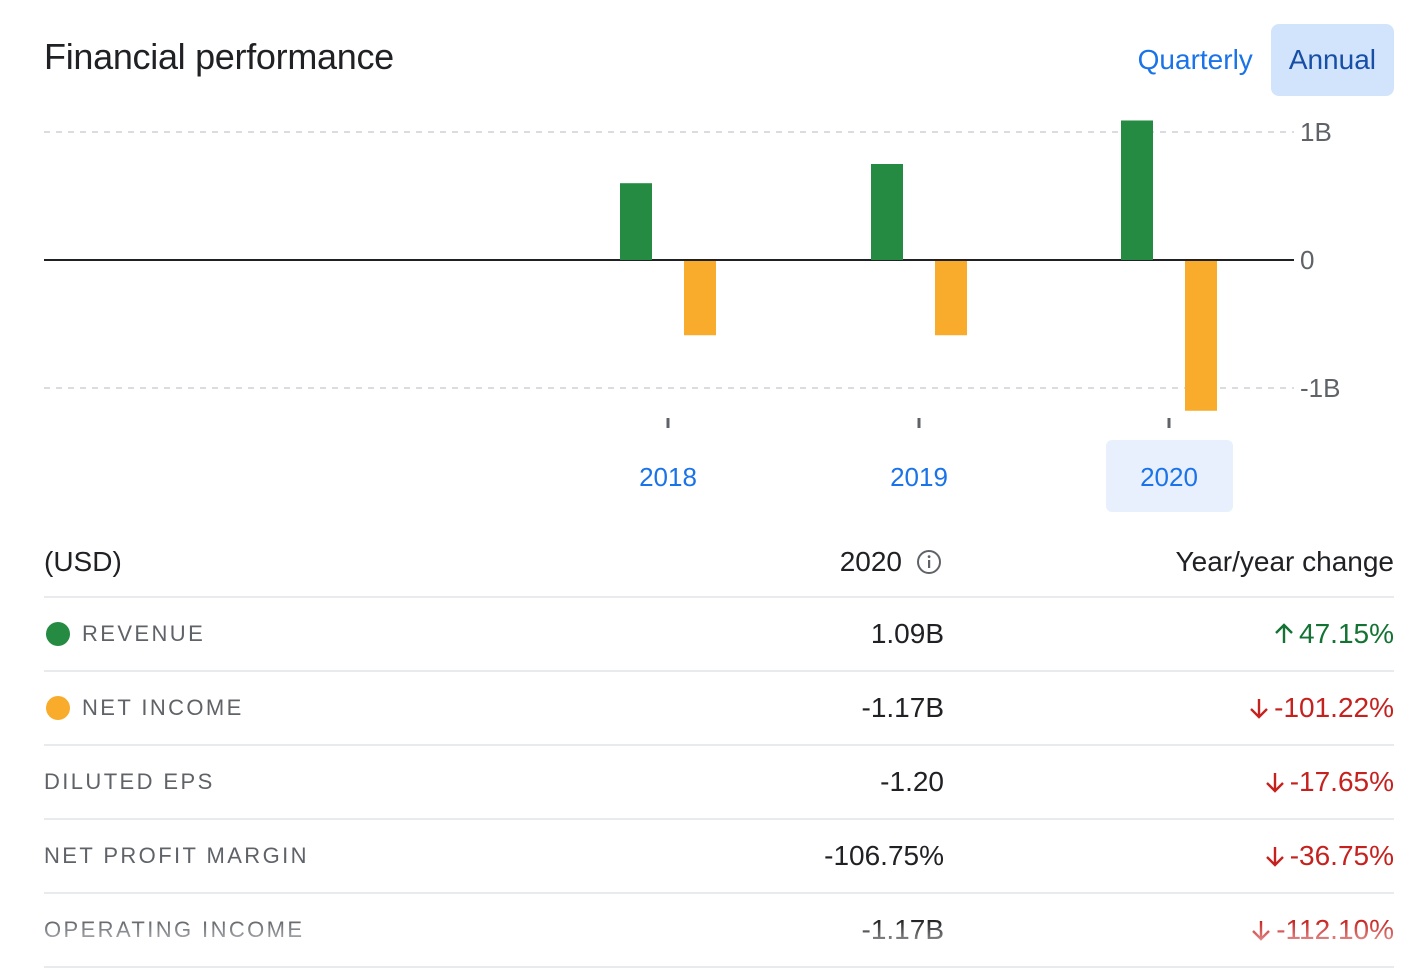 This screenshot has width=1424, height=968. I want to click on row-value: -106.75%, so click(884, 855).